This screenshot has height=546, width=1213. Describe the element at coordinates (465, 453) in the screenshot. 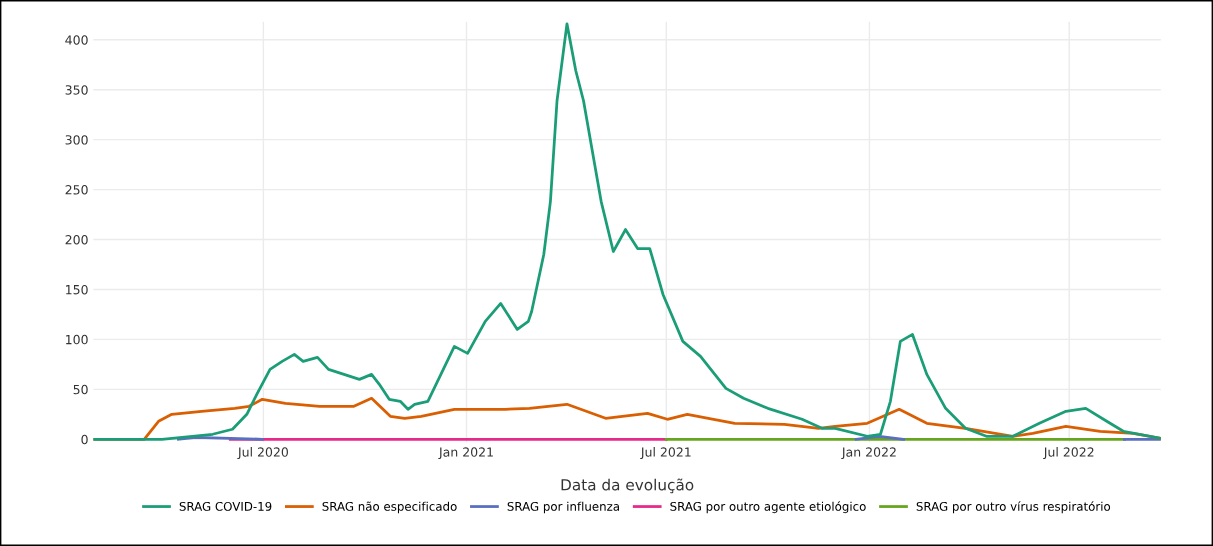

I see `x-tick-label: Jan 2021` at that location.